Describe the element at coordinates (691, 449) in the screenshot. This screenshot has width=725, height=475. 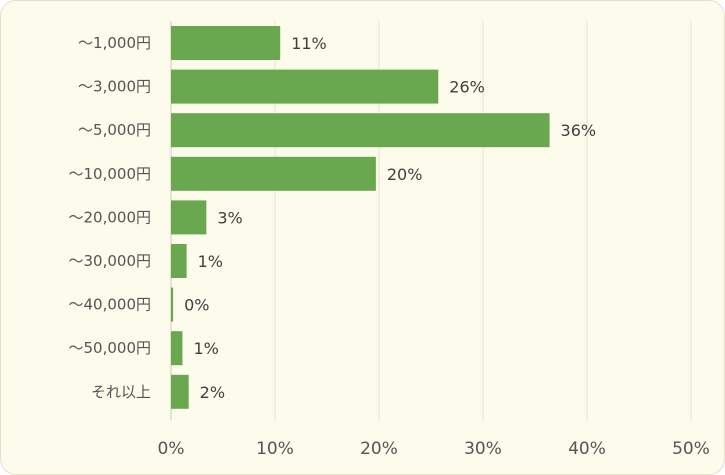
I see `x-tick-label: 50%` at that location.